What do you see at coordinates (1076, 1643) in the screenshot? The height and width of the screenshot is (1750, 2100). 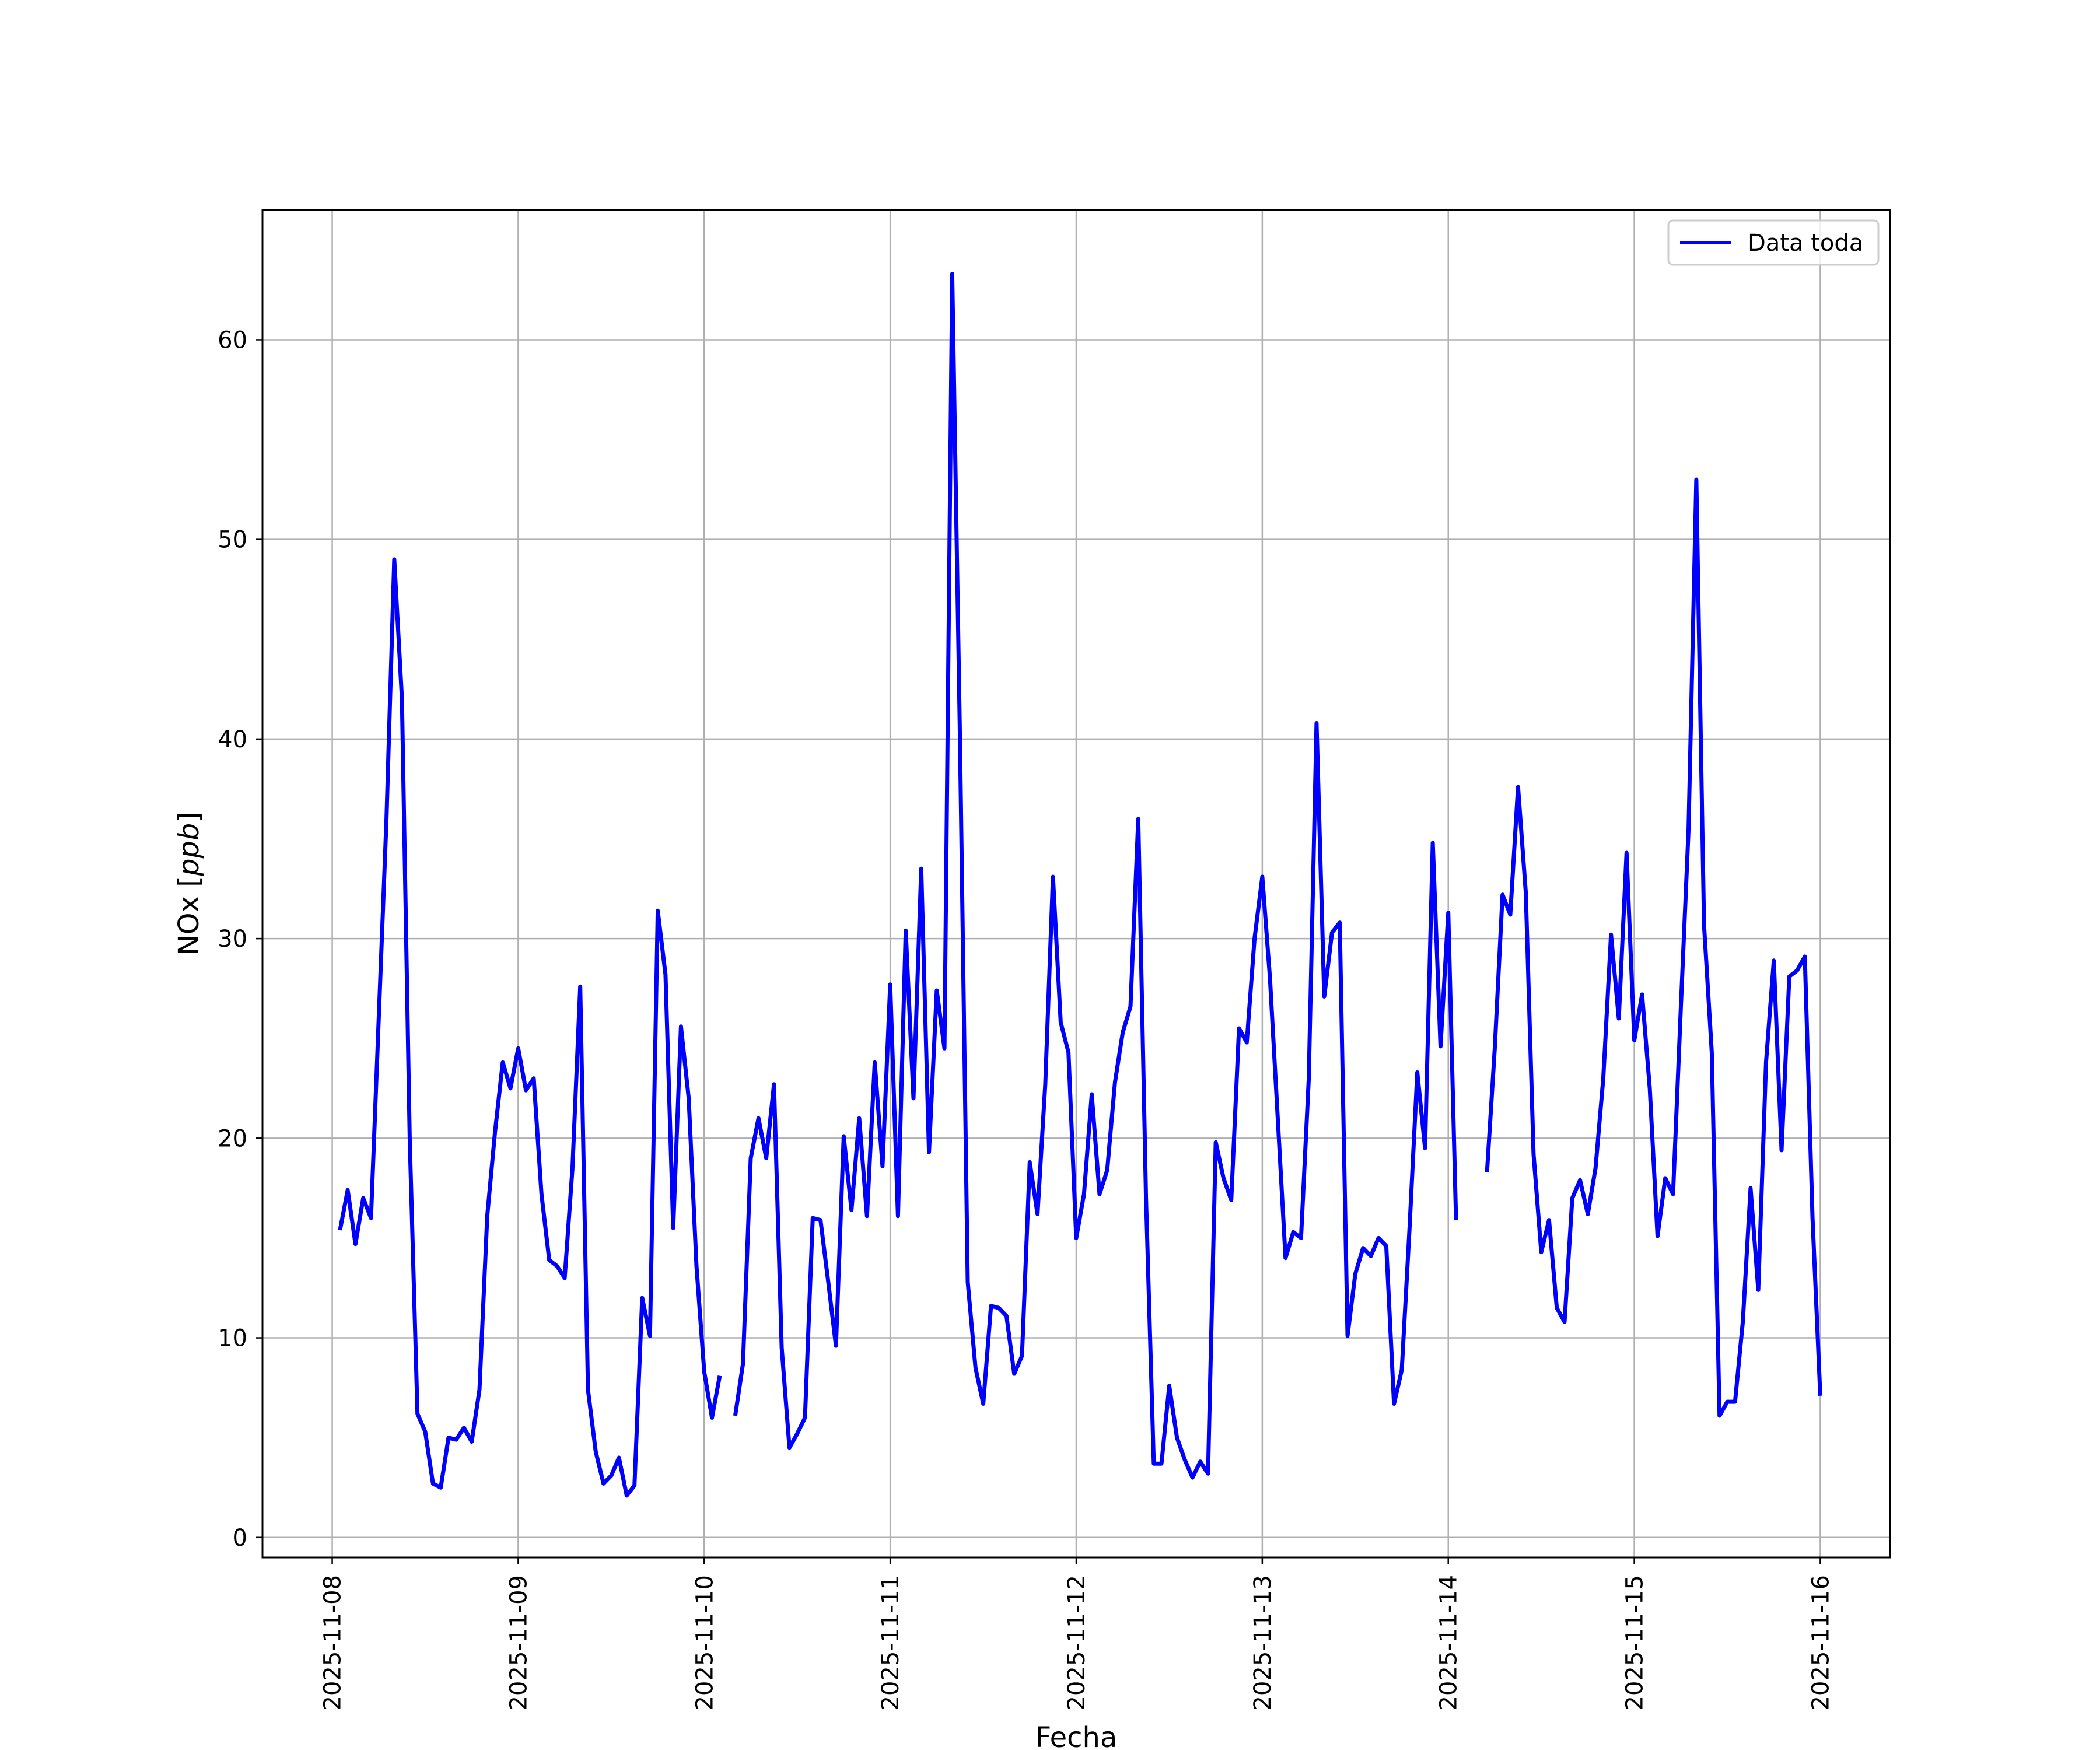 I see `x-tick-label: 2025-11-12` at bounding box center [1076, 1643].